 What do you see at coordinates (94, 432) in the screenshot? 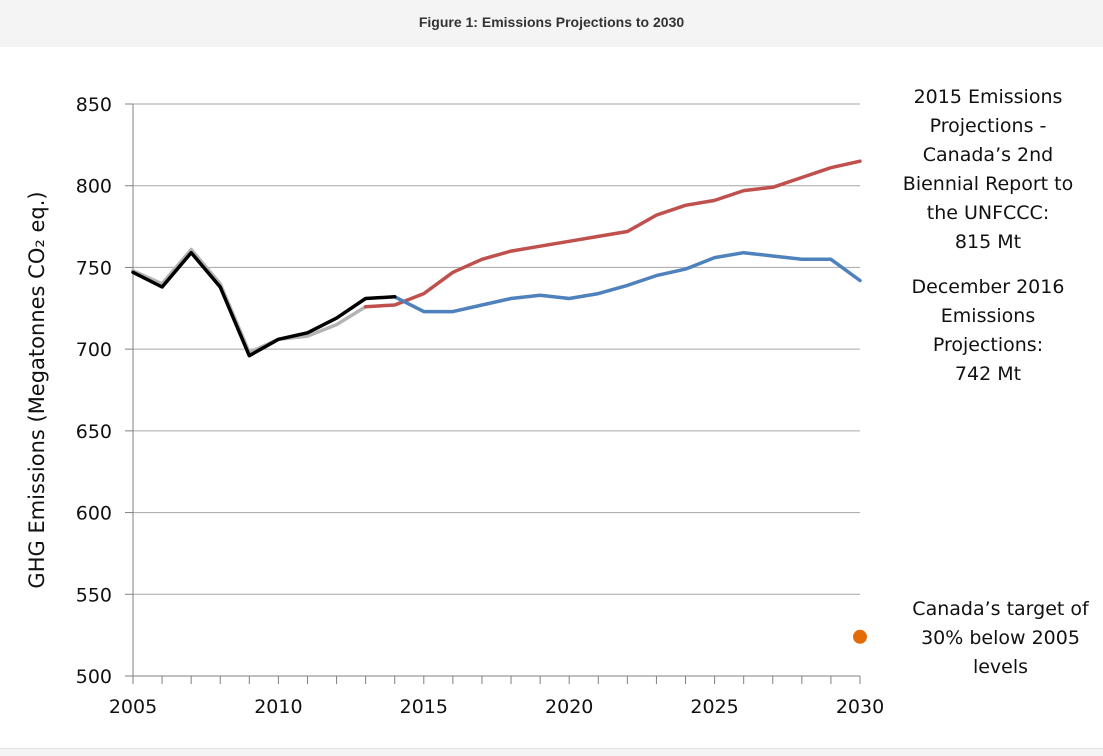
I see `y-tick-label-650: 650` at bounding box center [94, 432].